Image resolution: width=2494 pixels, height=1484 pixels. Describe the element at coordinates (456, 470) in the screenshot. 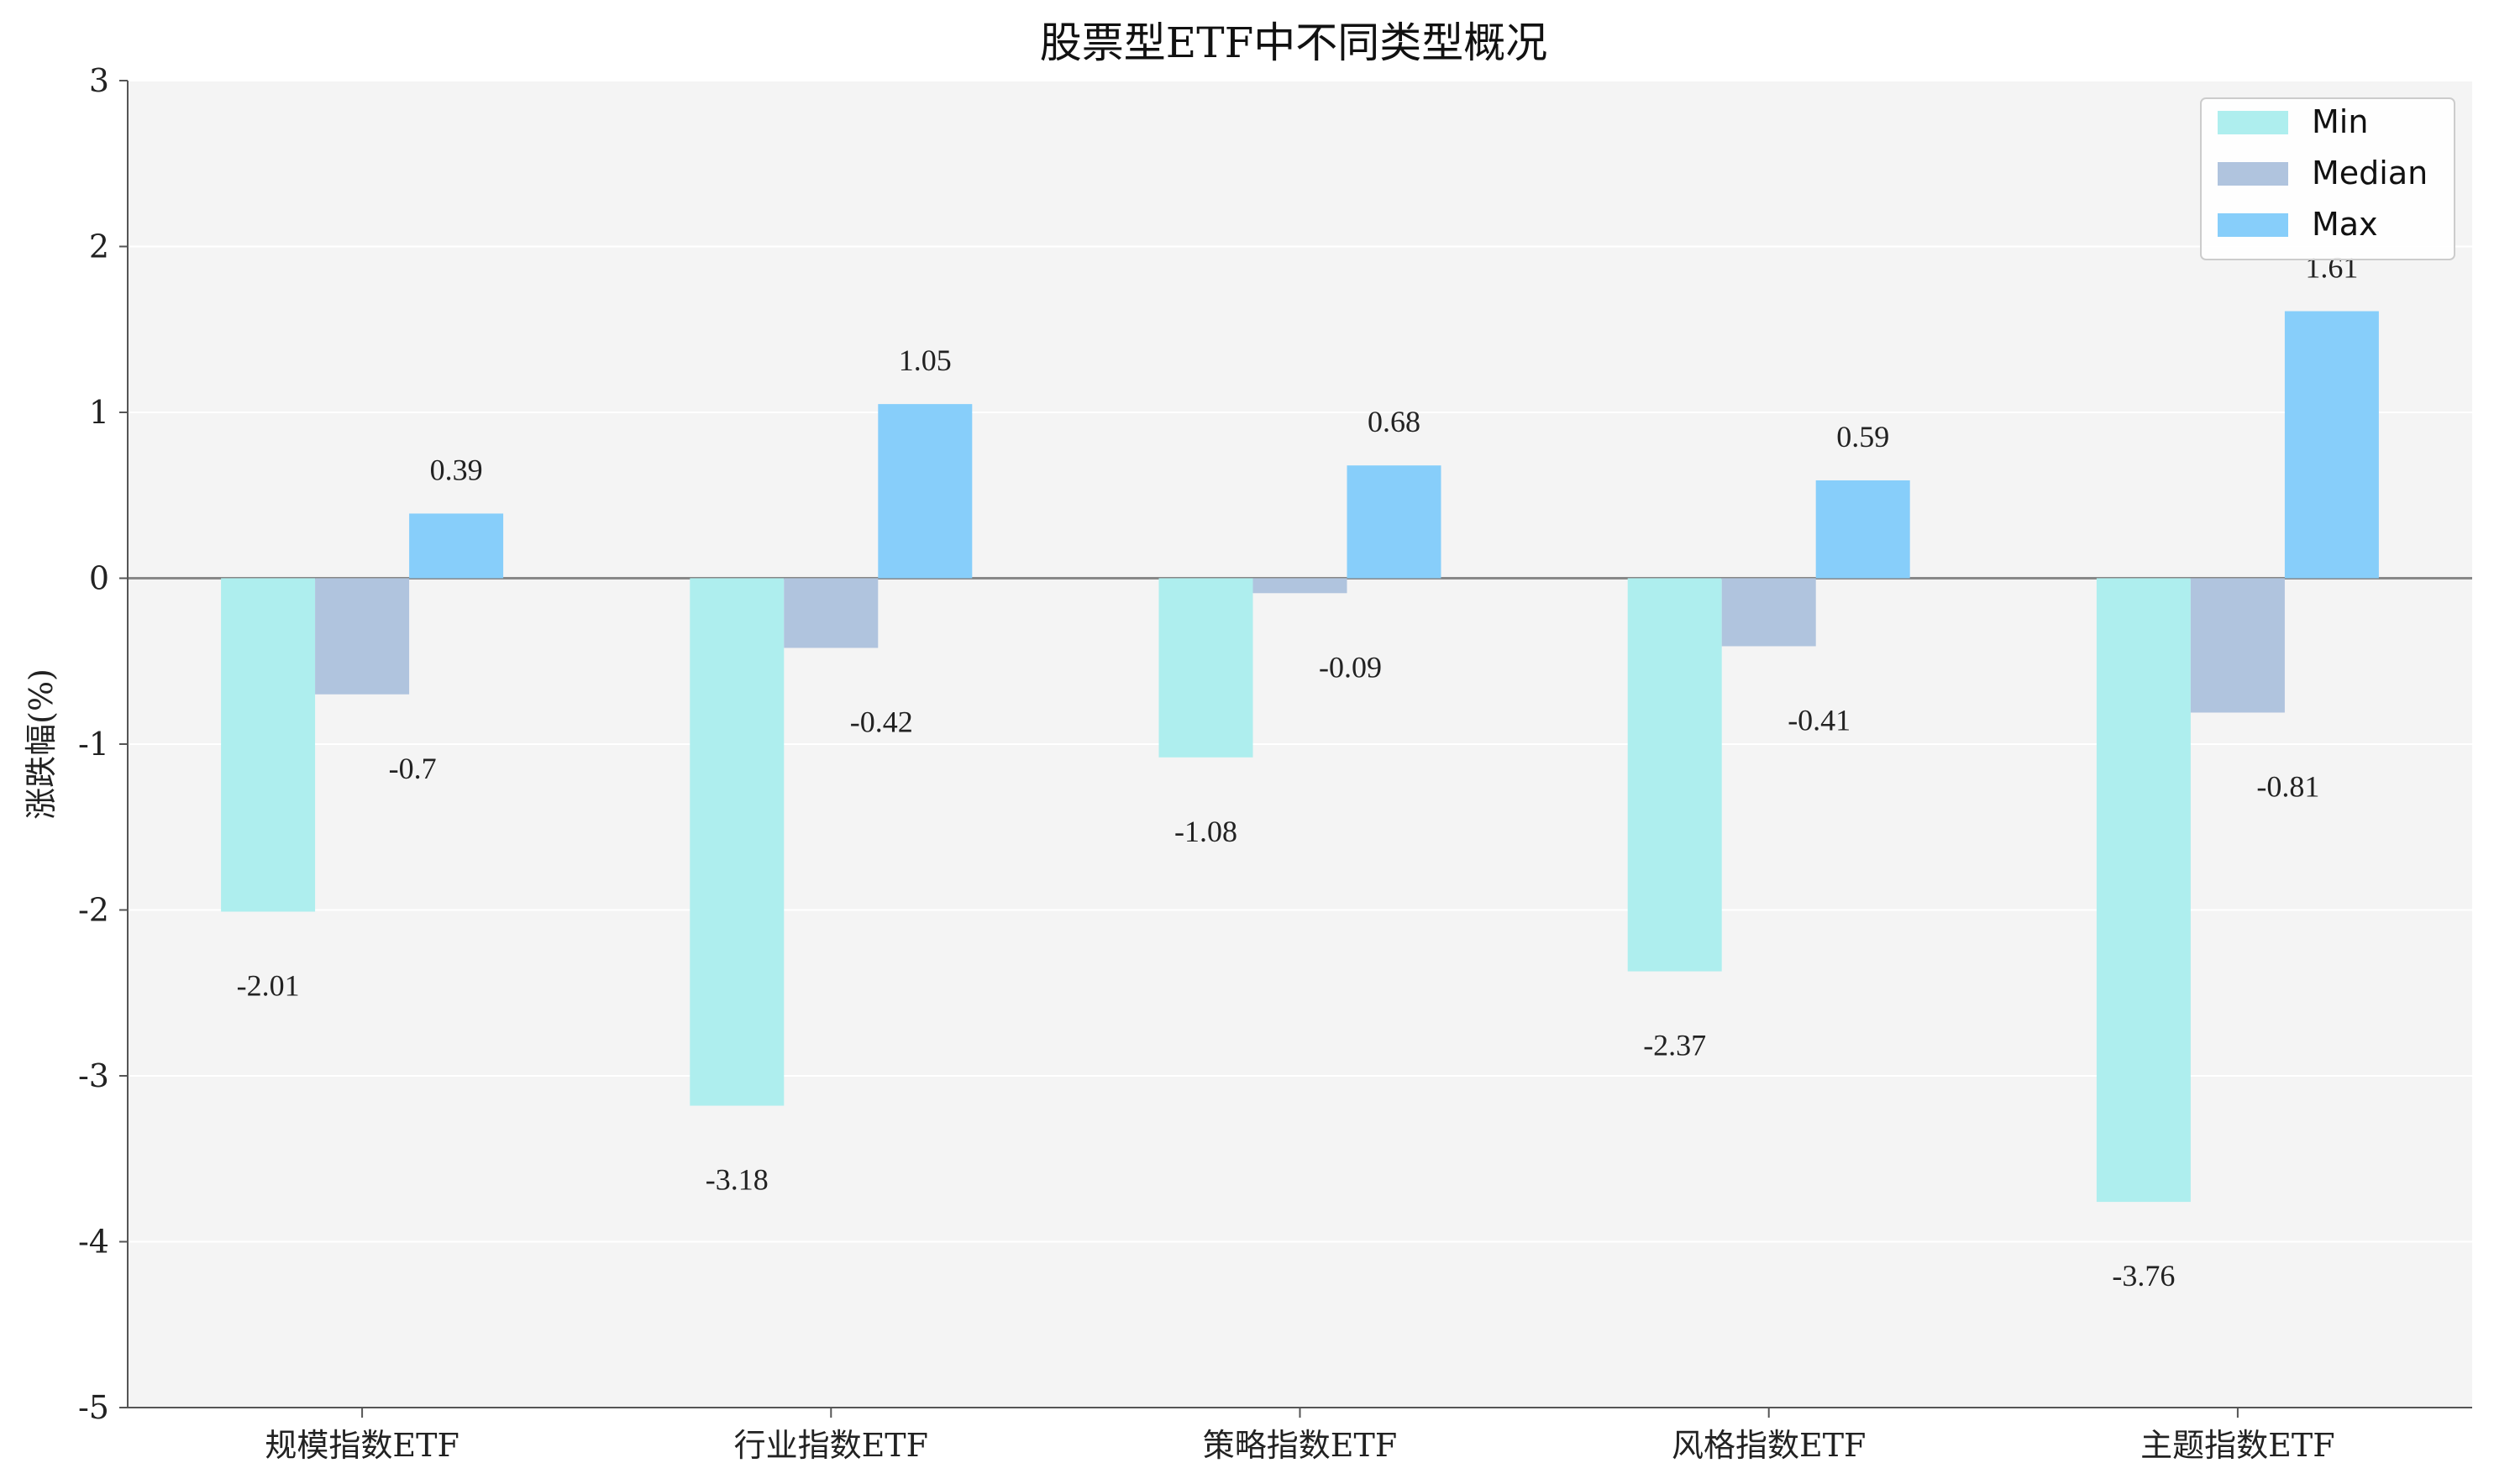

I see `data-label: 0.39` at that location.